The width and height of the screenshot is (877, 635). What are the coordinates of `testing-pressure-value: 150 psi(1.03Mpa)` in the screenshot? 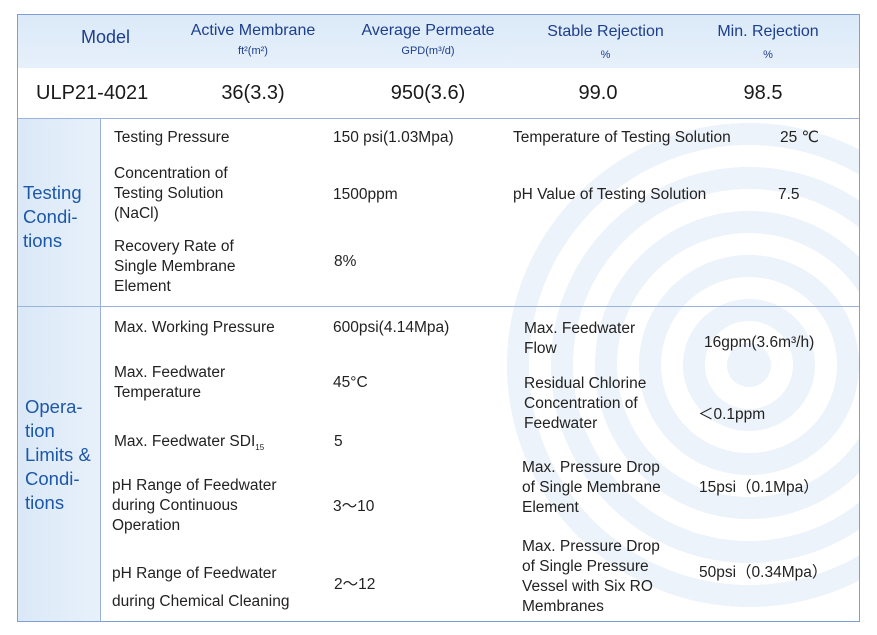 It's located at (393, 137).